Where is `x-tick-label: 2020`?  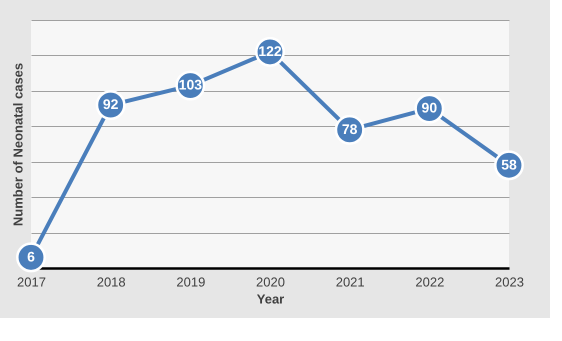
x-tick-label: 2020 is located at coordinates (270, 282).